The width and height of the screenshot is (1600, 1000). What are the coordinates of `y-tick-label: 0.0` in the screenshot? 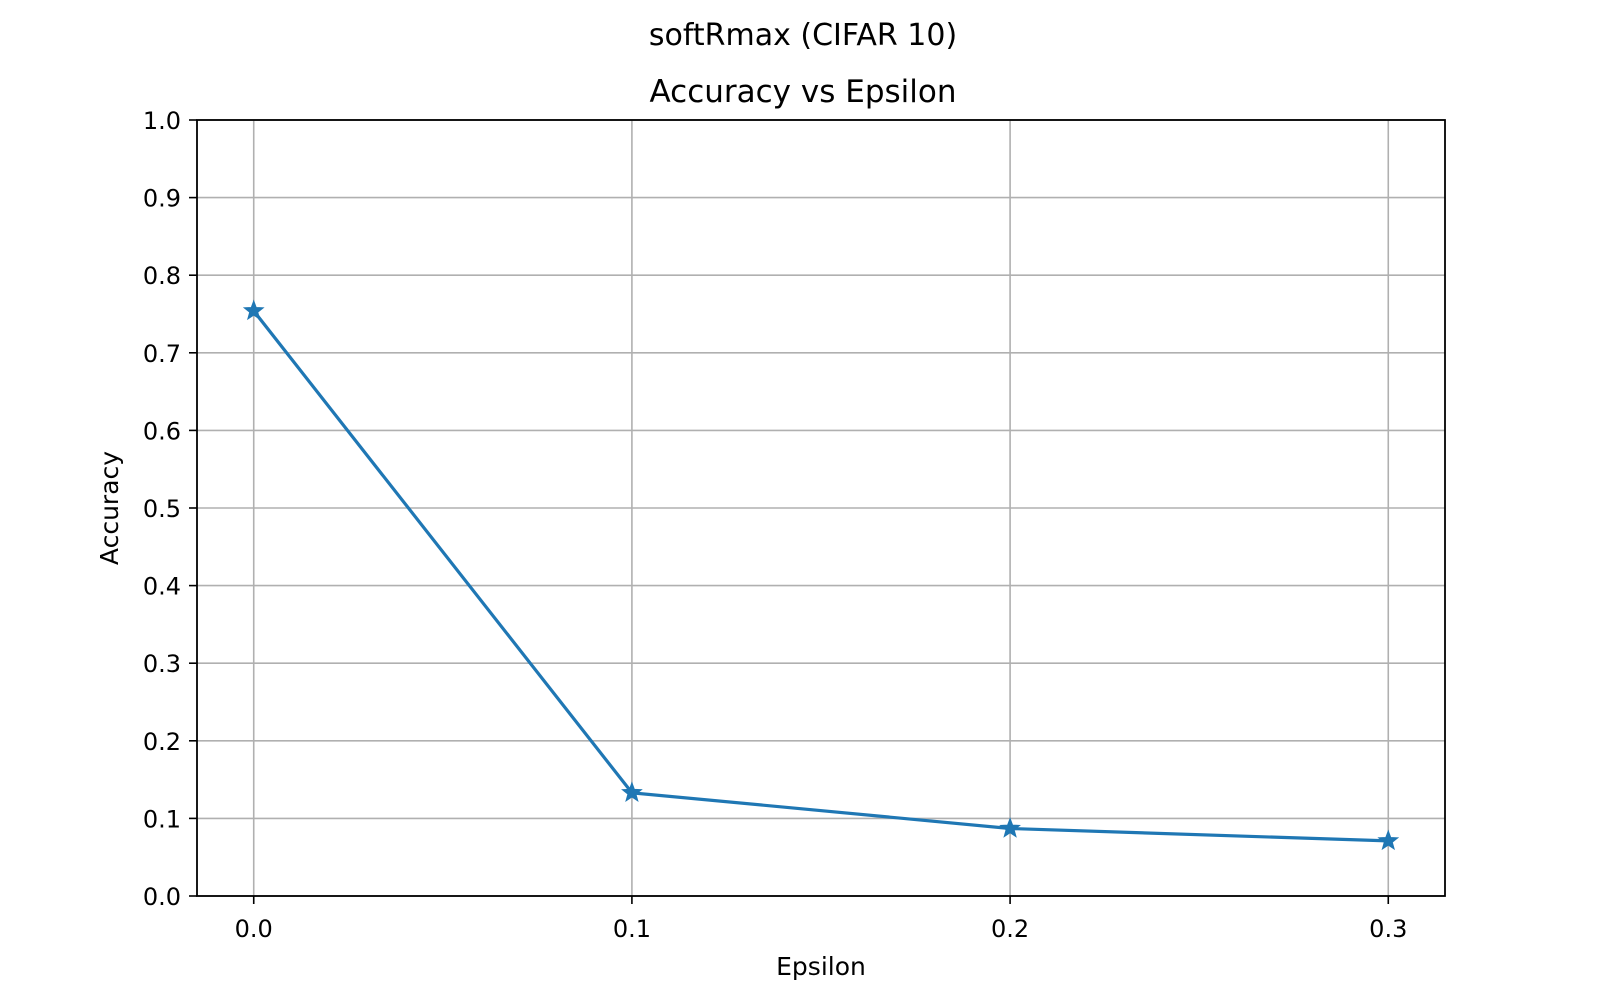 It's located at (162, 897).